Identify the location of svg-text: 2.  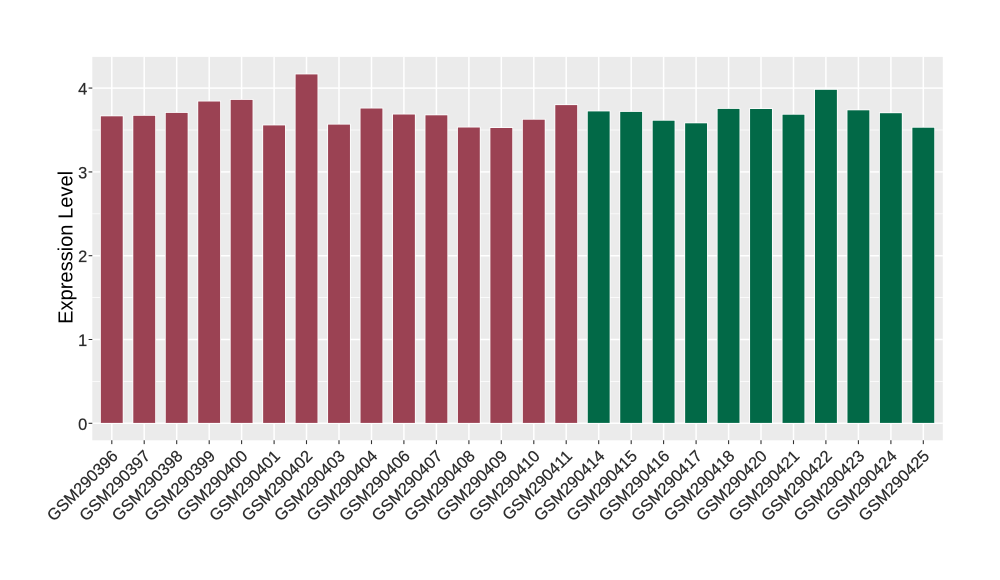
(82, 257).